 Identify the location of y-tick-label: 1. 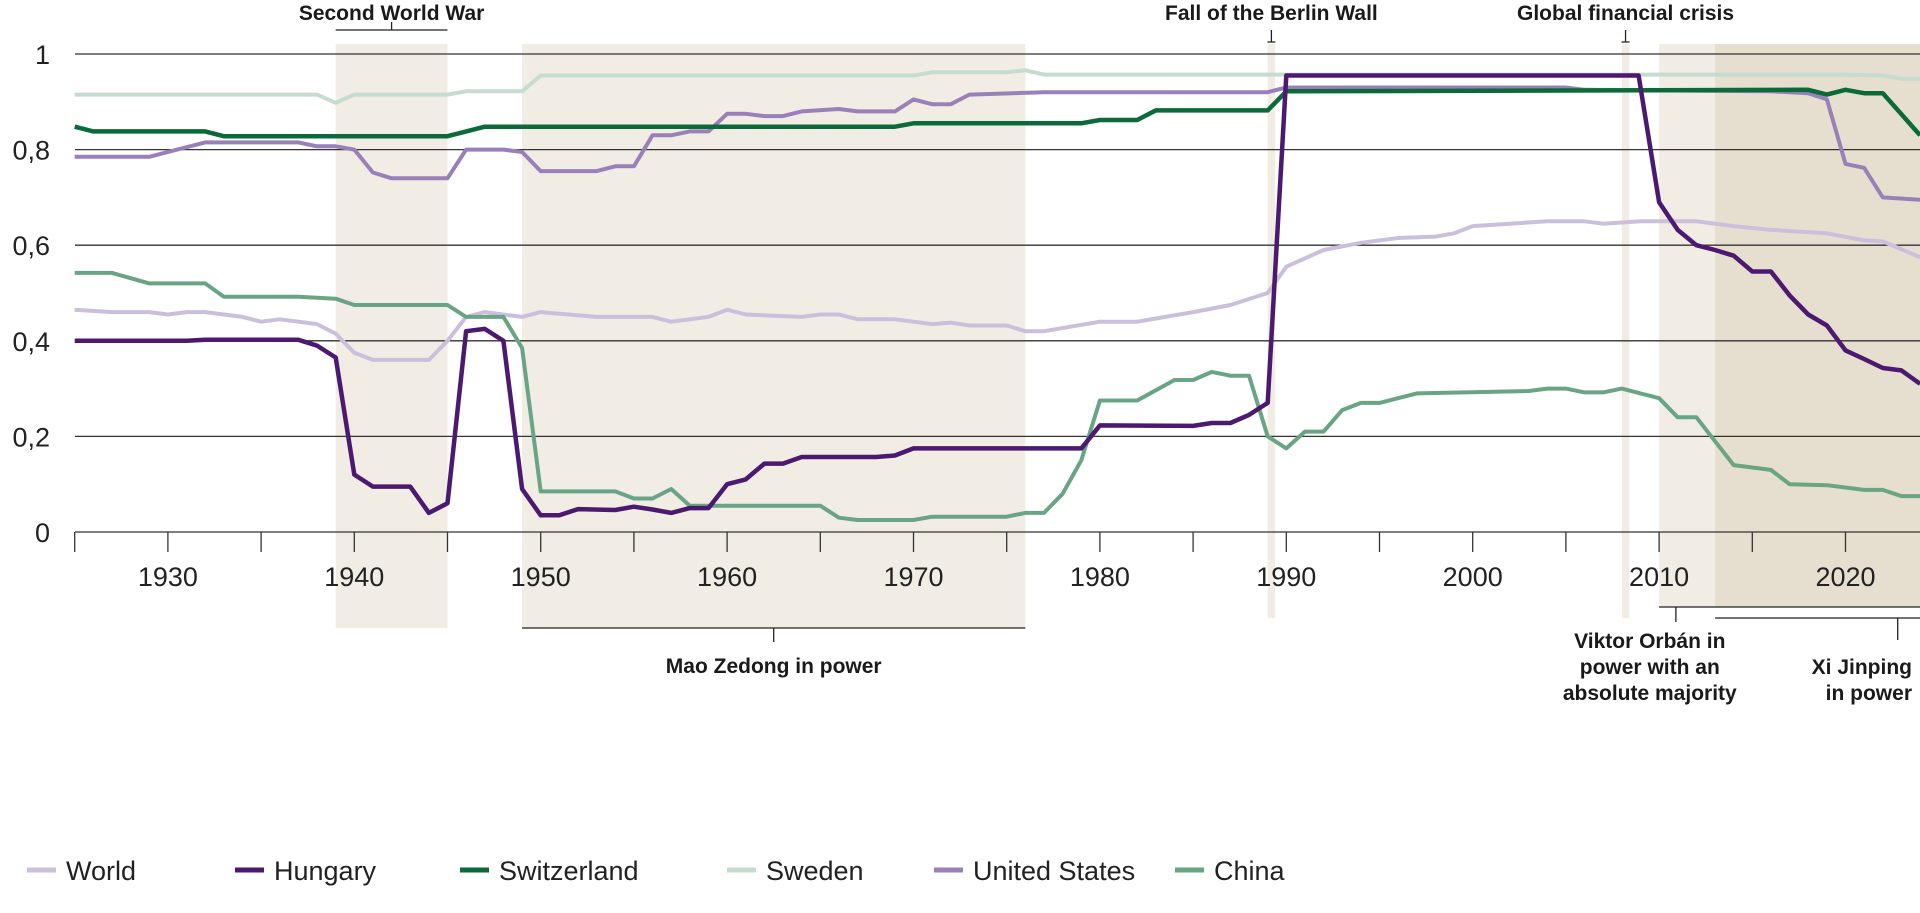
(42, 55).